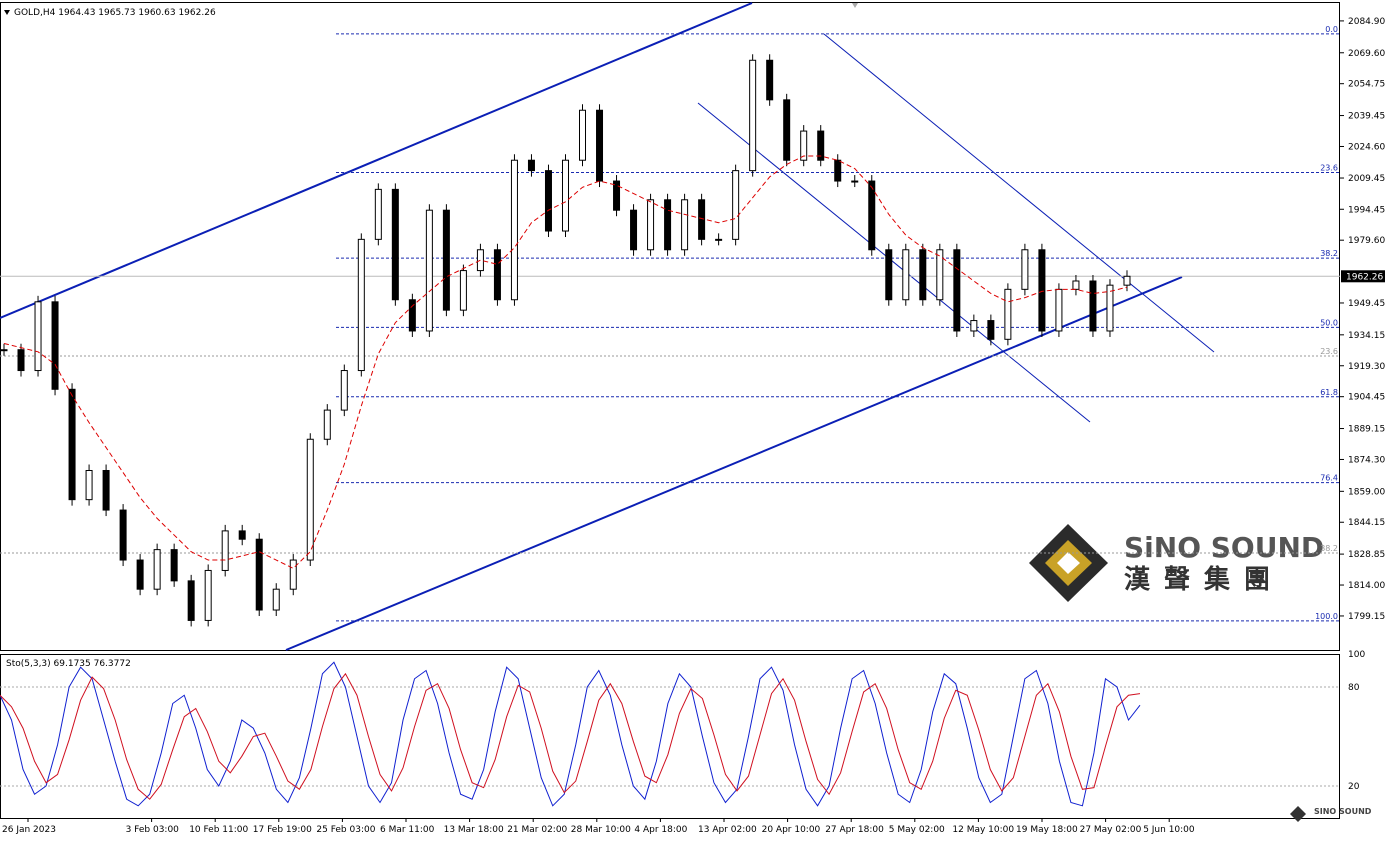 The width and height of the screenshot is (1385, 842). What do you see at coordinates (1224, 547) in the screenshot?
I see `logo-name: SiNO SOUND` at bounding box center [1224, 547].